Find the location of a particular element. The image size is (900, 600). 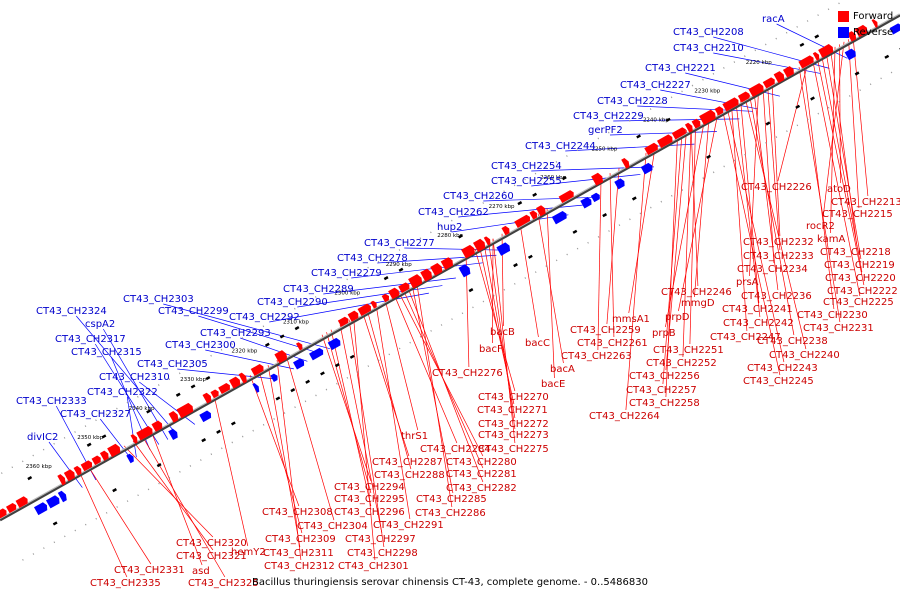

forward-gene-label: CT43_CH2263 is located at coordinates (596, 356).